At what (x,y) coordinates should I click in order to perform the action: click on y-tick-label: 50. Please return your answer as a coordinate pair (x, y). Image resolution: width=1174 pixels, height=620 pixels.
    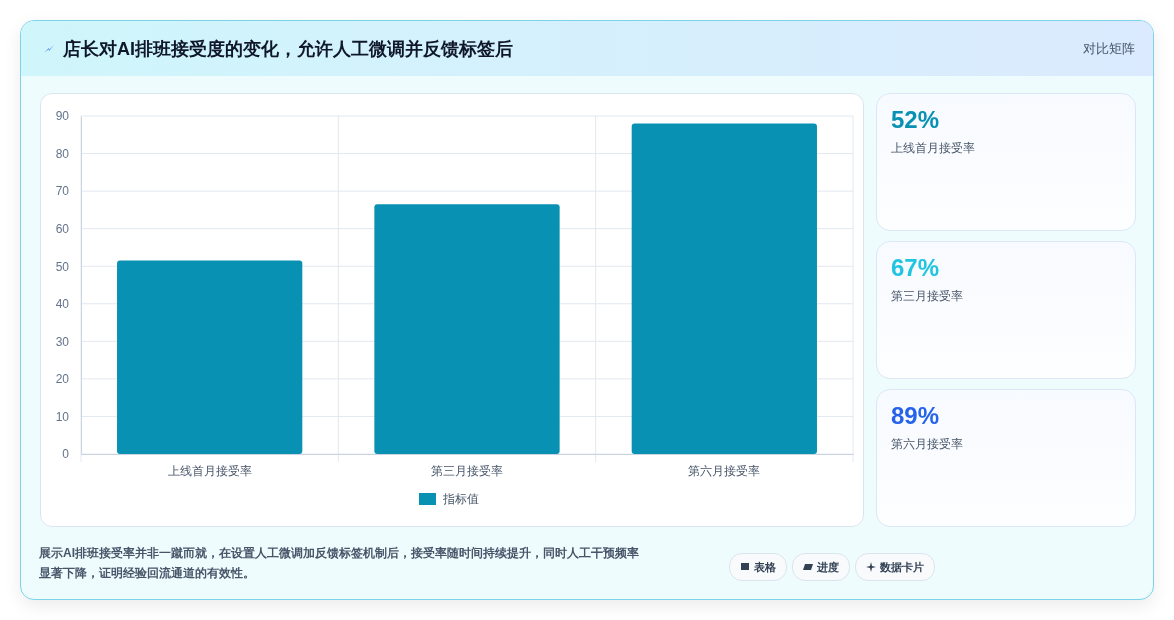
    Looking at the image, I should click on (62, 266).